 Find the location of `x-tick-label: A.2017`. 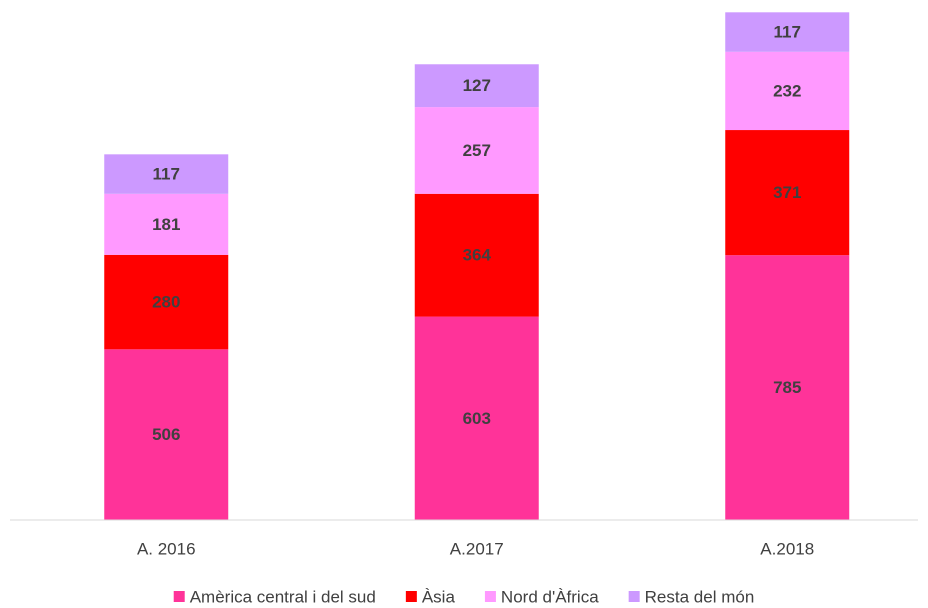

x-tick-label: A.2017 is located at coordinates (477, 548).